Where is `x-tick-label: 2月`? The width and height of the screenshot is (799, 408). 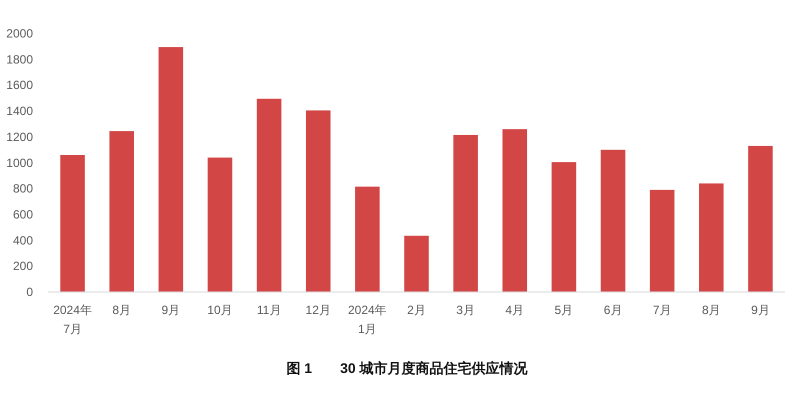
x-tick-label: 2月 is located at coordinates (416, 310).